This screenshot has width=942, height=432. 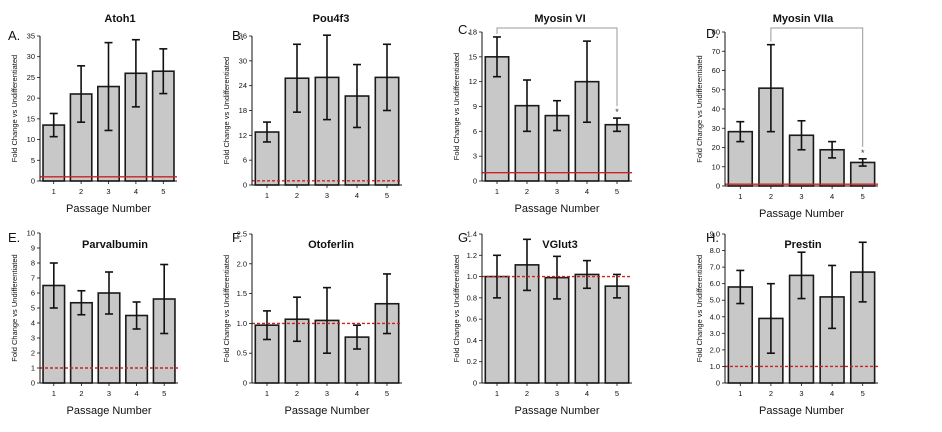 I want to click on y-tick-label: 12, so click(x=243, y=135).